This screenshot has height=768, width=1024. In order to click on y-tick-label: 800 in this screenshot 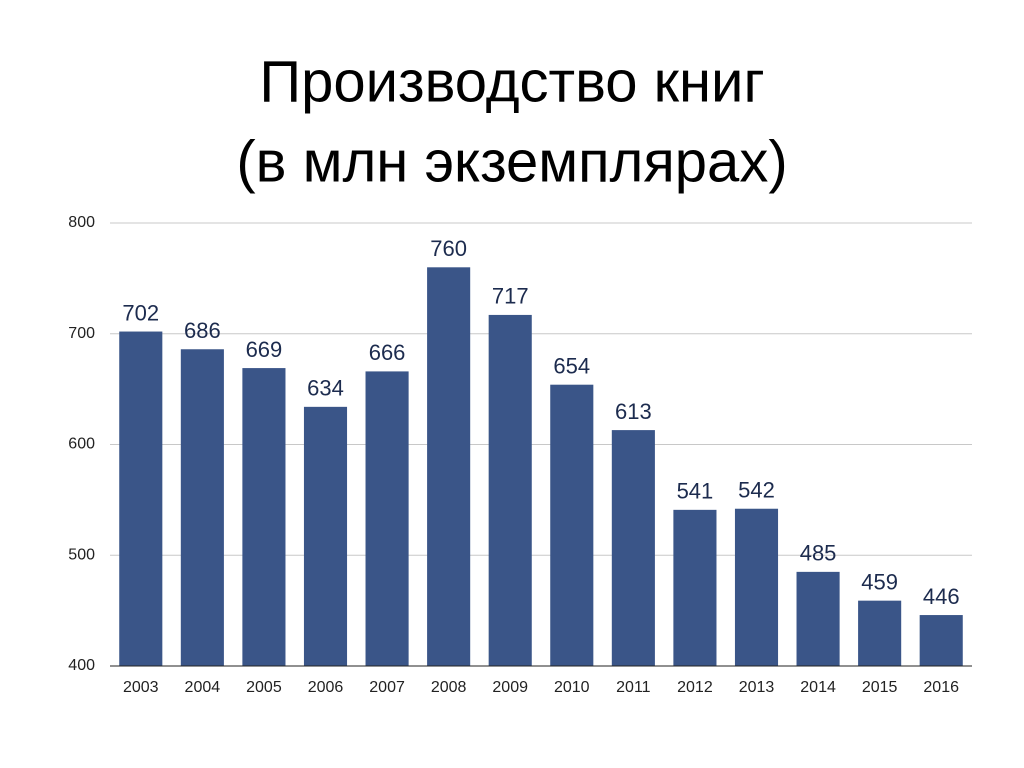, I will do `click(81, 222)`.